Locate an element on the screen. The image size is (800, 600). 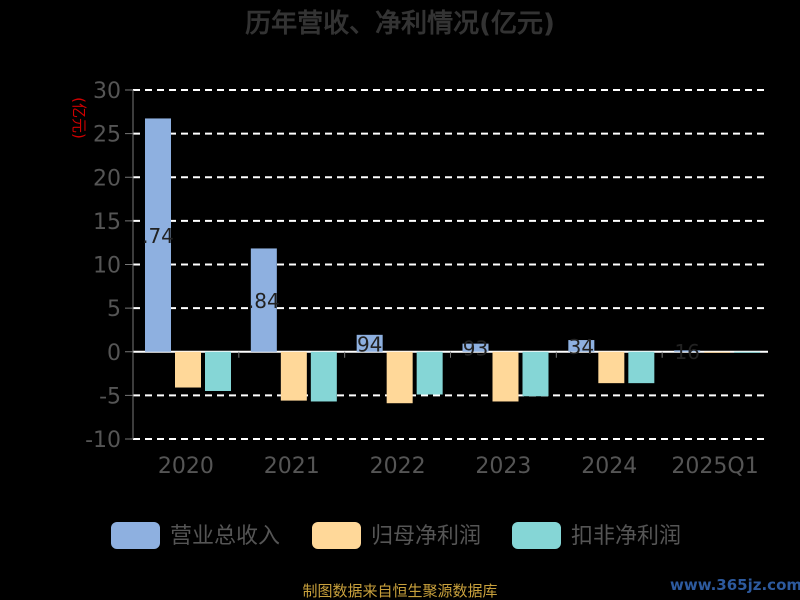
legend-label: 扣非净利润 is located at coordinates (626, 536).